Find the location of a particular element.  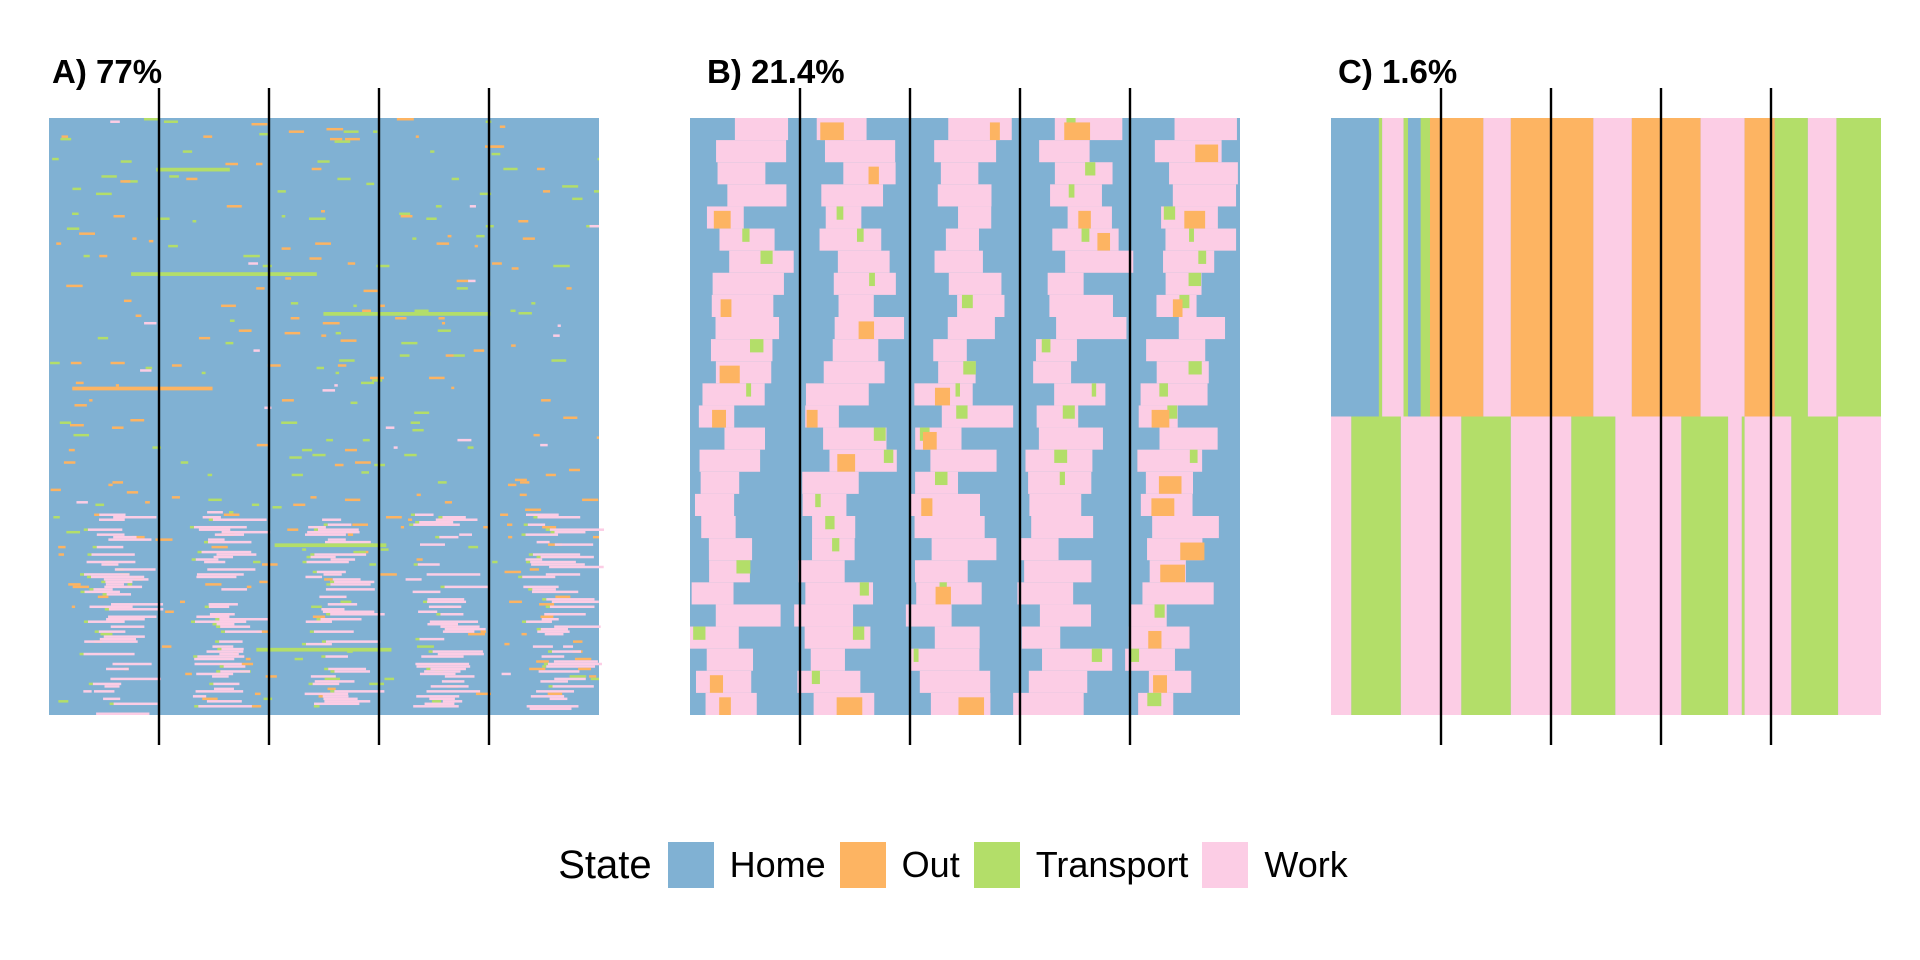

legend-item-work: Work is located at coordinates (1275, 865).